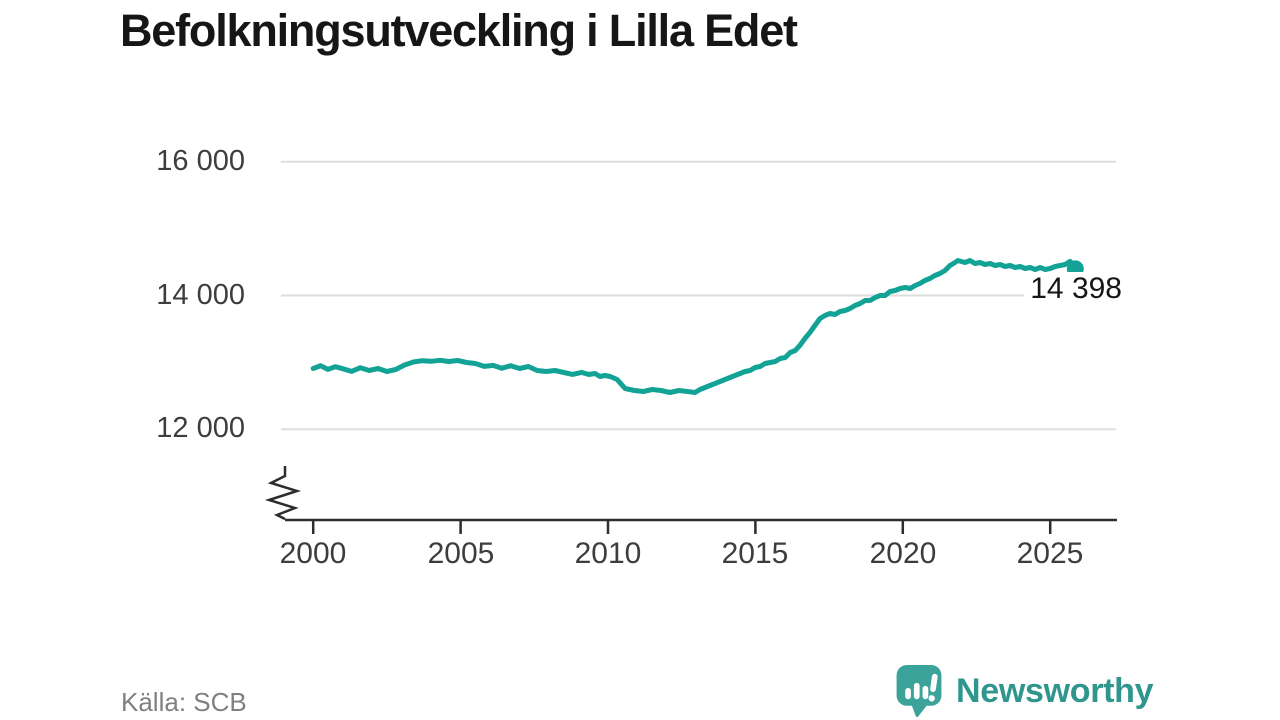 The height and width of the screenshot is (720, 1280). I want to click on y-axis-tick-label: 16 000, so click(200, 161).